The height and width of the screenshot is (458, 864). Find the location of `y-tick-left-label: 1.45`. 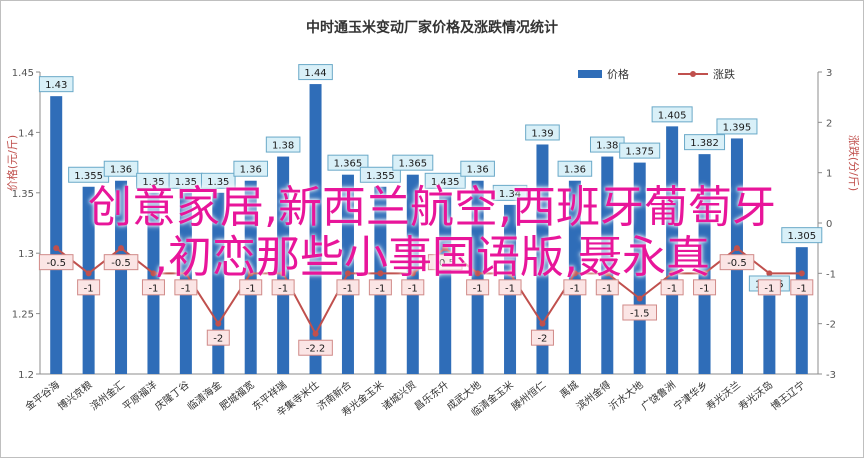

y-tick-left-label: 1.45 is located at coordinates (23, 73).